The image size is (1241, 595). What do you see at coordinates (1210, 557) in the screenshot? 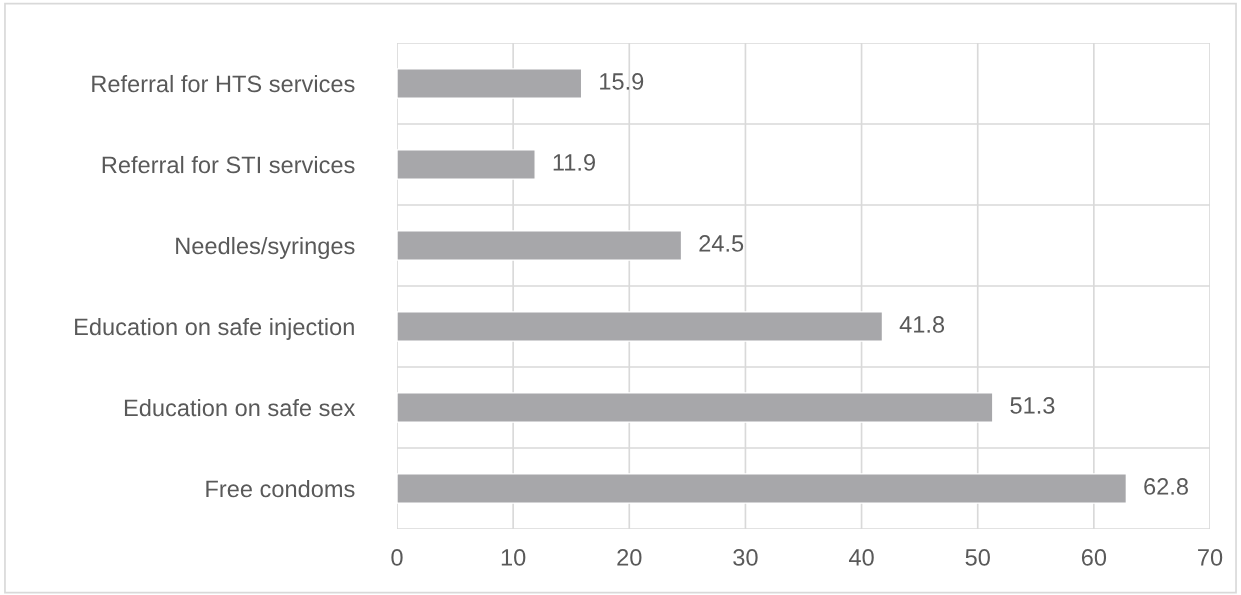
I see `x-tick-label: 70` at bounding box center [1210, 557].